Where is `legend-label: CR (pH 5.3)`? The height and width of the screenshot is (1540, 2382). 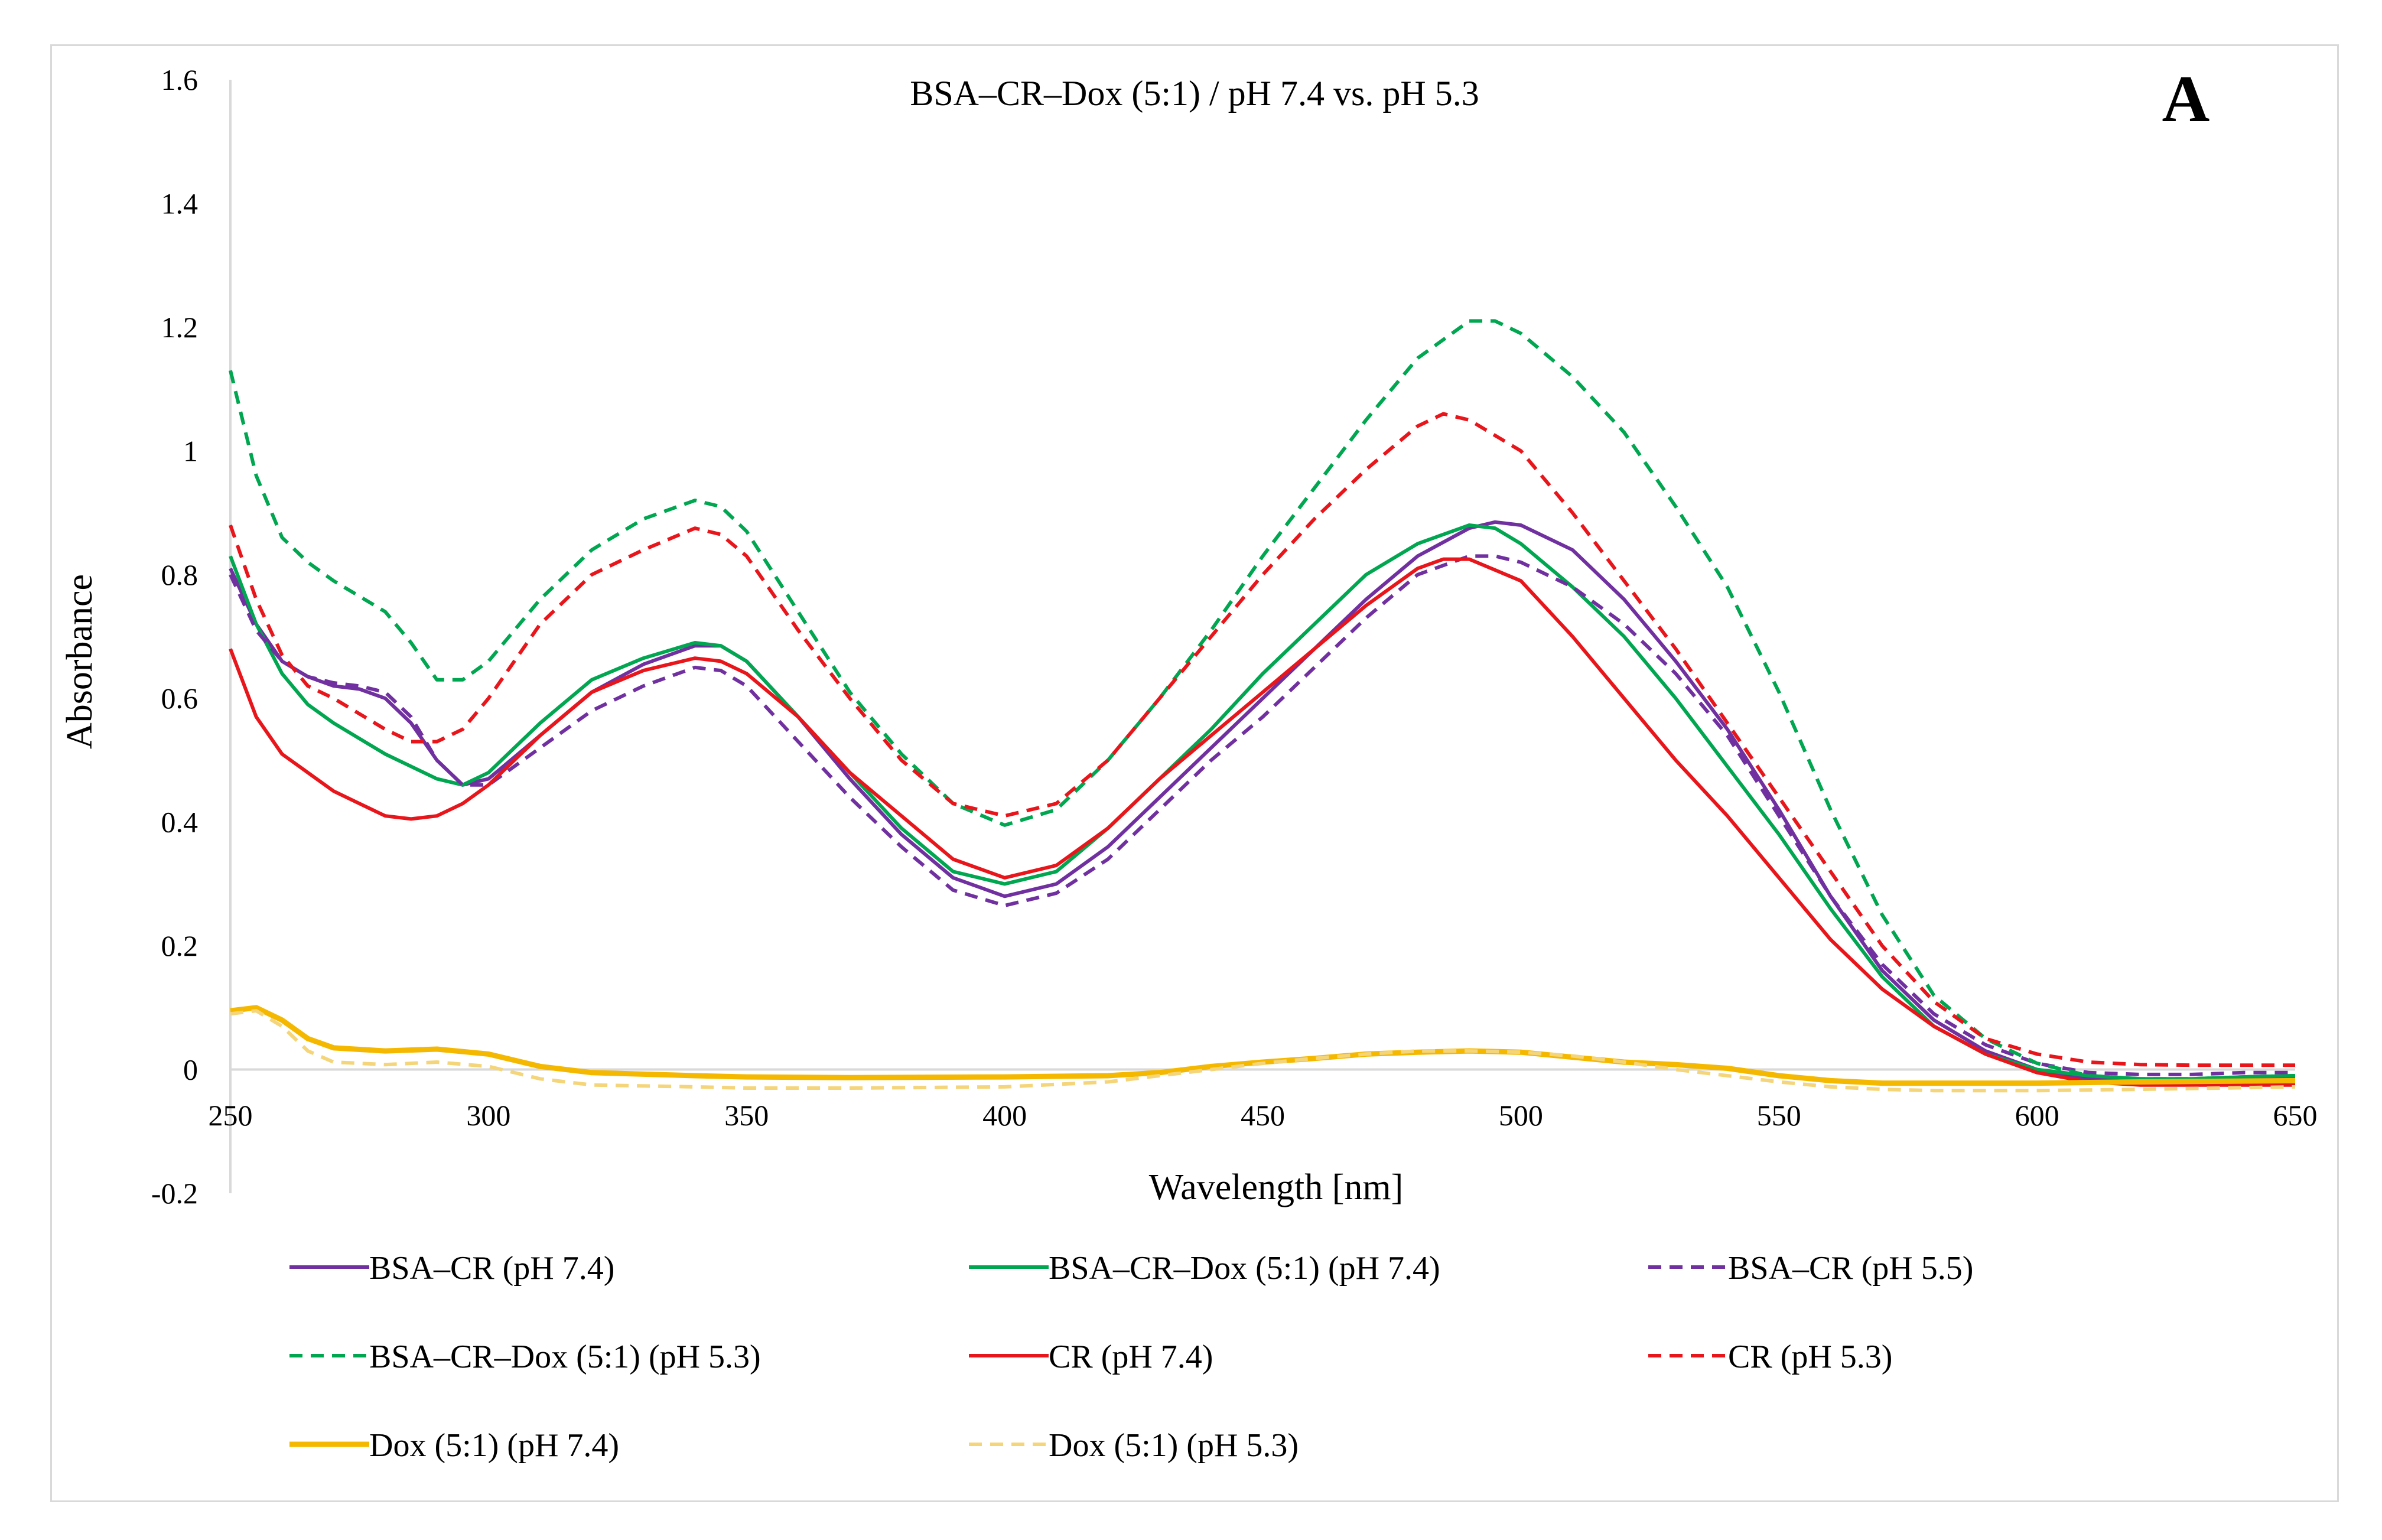 legend-label: CR (pH 5.3) is located at coordinates (1810, 1357).